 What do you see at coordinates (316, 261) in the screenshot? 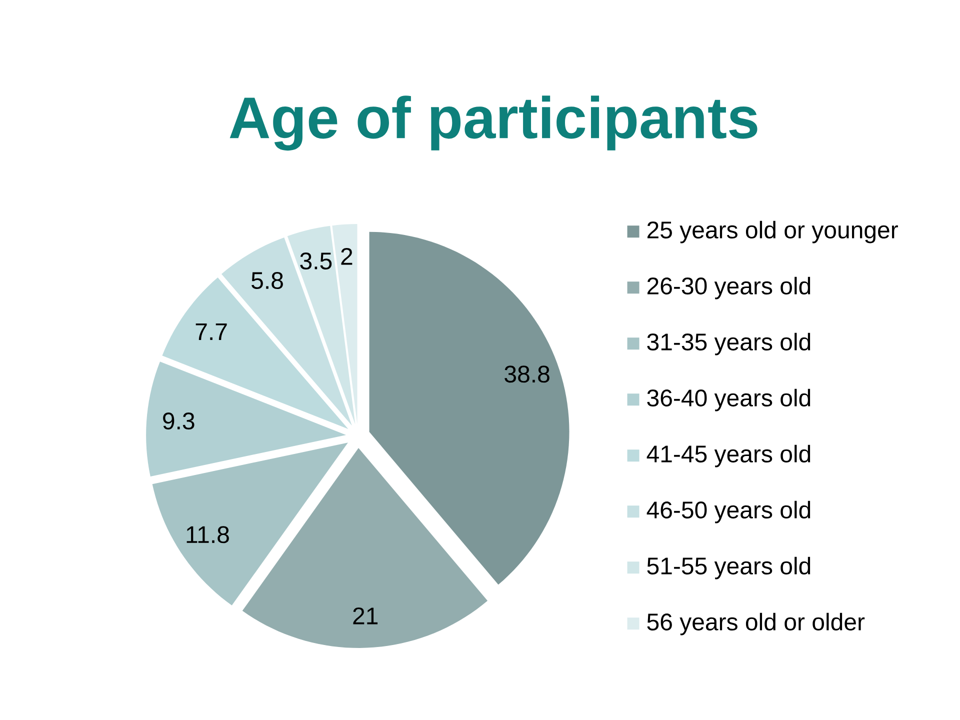
I see `data-label: 3.5` at bounding box center [316, 261].